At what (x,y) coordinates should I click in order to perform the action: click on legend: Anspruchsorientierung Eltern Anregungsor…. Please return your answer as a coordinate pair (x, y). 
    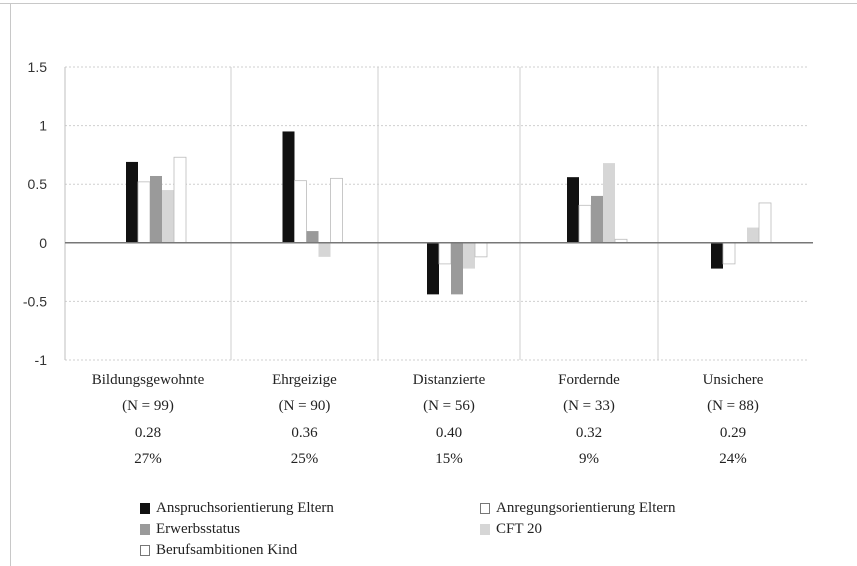
    Looking at the image, I should click on (450, 532).